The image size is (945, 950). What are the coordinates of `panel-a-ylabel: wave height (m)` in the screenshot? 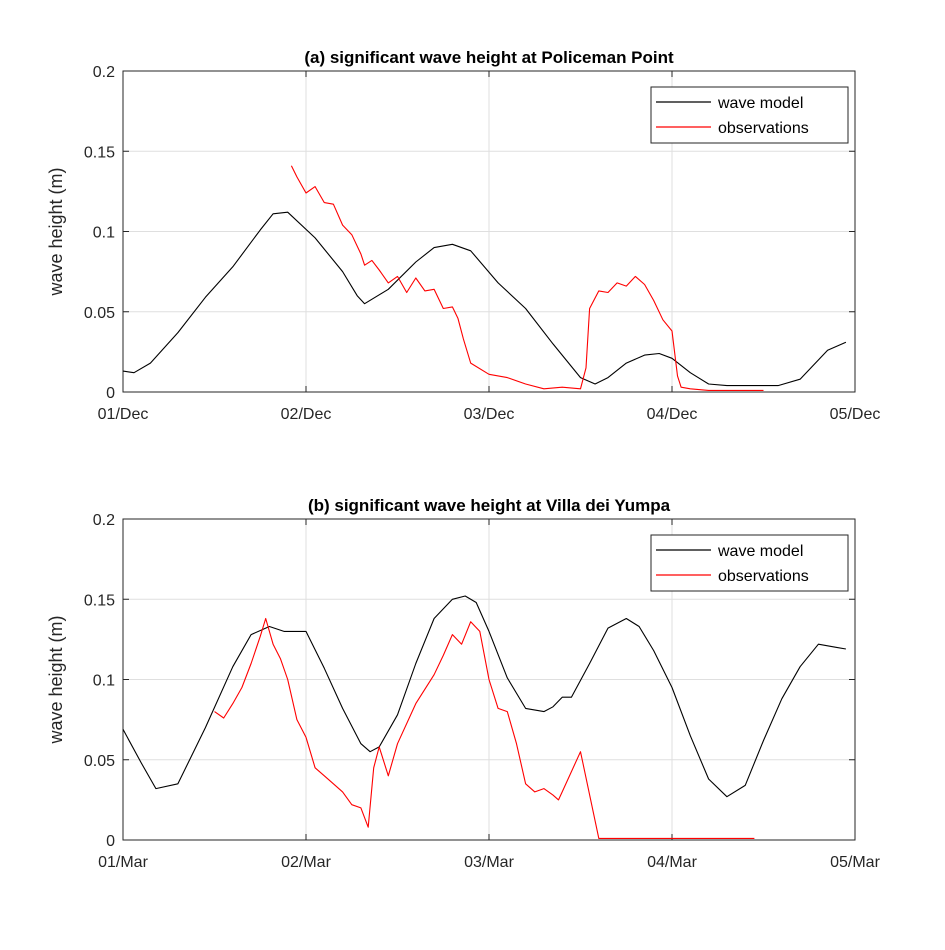 It's located at (56, 231).